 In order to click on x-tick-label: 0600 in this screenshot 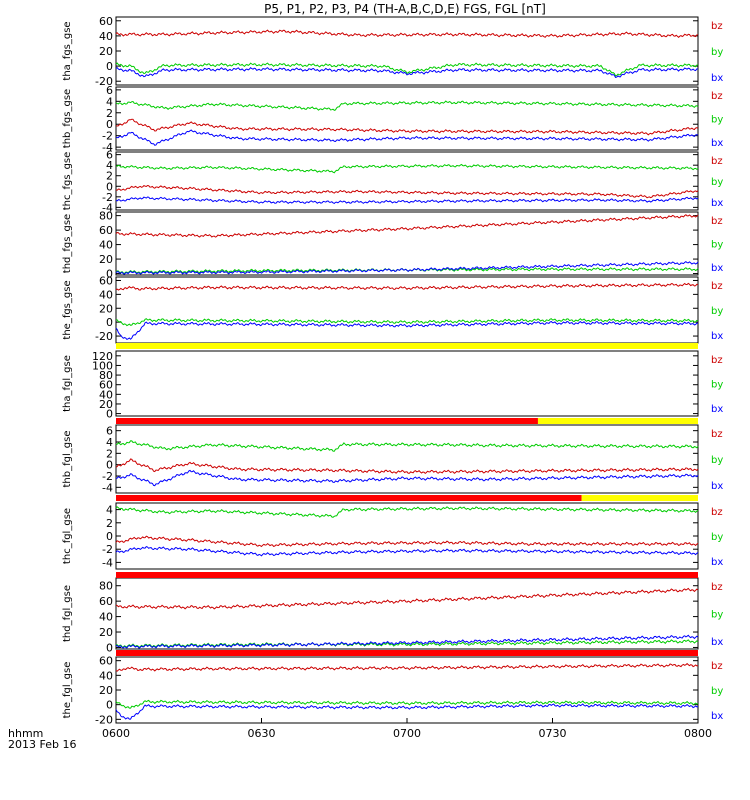, I will do `click(116, 733)`.